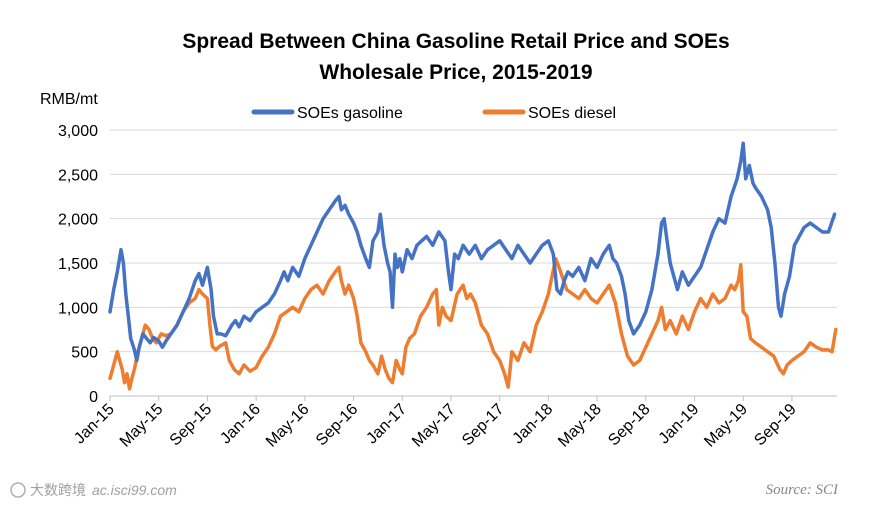  Describe the element at coordinates (433, 113) in the screenshot. I see `legend: SOEs gasoline SOEs diesel` at that location.